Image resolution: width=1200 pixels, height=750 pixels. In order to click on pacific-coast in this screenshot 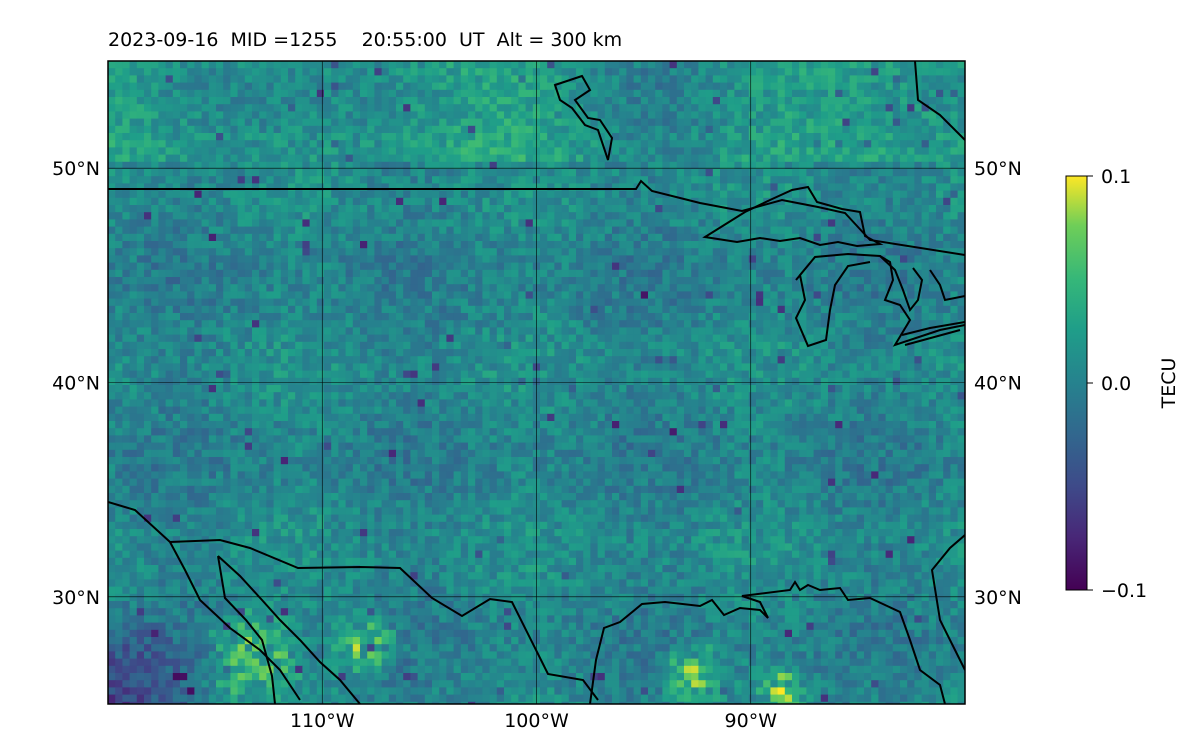, I will do `click(204, 601)`.